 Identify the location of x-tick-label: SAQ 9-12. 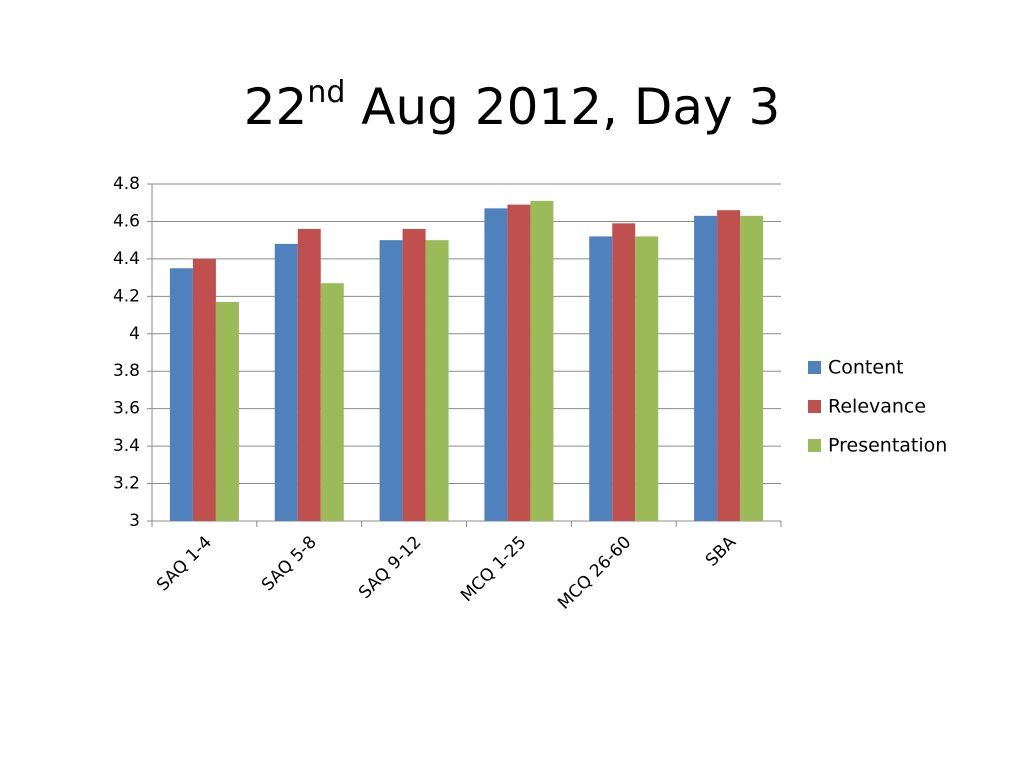
(390, 567).